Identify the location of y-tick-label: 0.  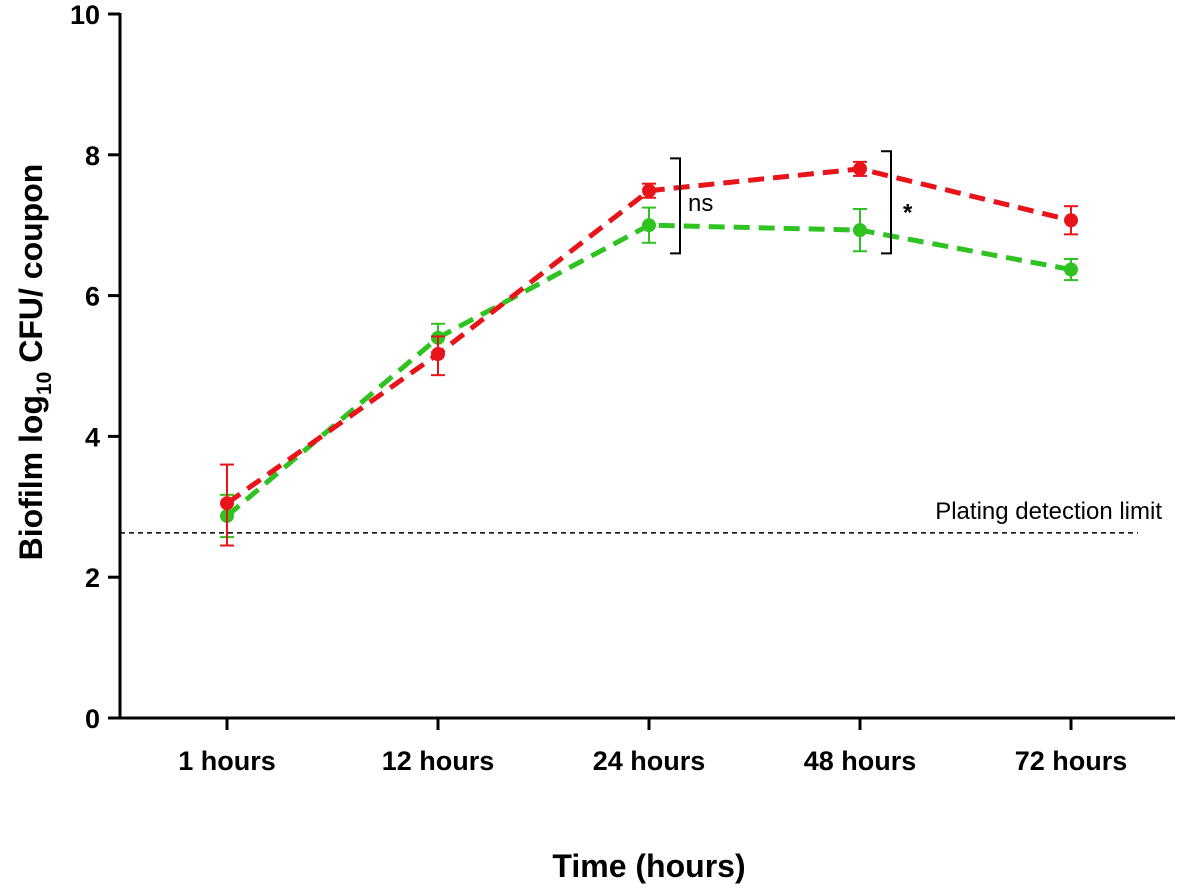
(92, 719).